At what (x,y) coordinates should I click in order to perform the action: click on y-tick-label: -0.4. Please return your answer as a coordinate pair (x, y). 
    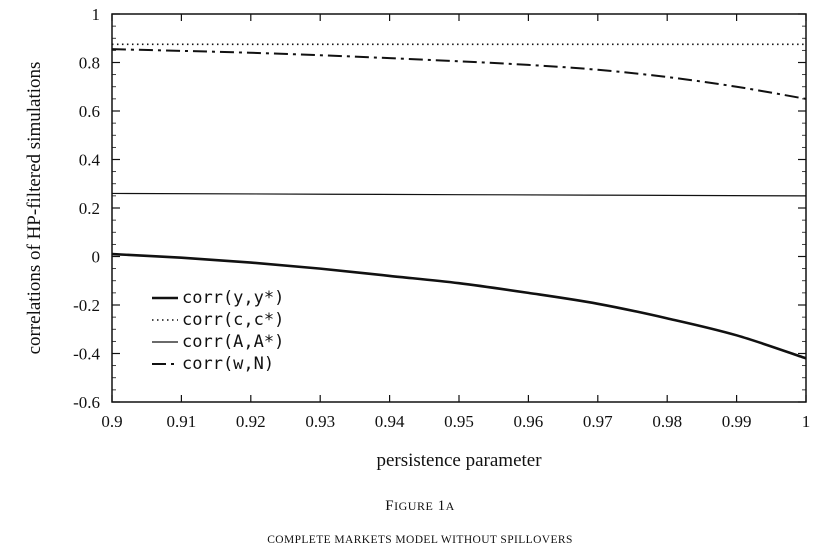
    Looking at the image, I should click on (86, 354).